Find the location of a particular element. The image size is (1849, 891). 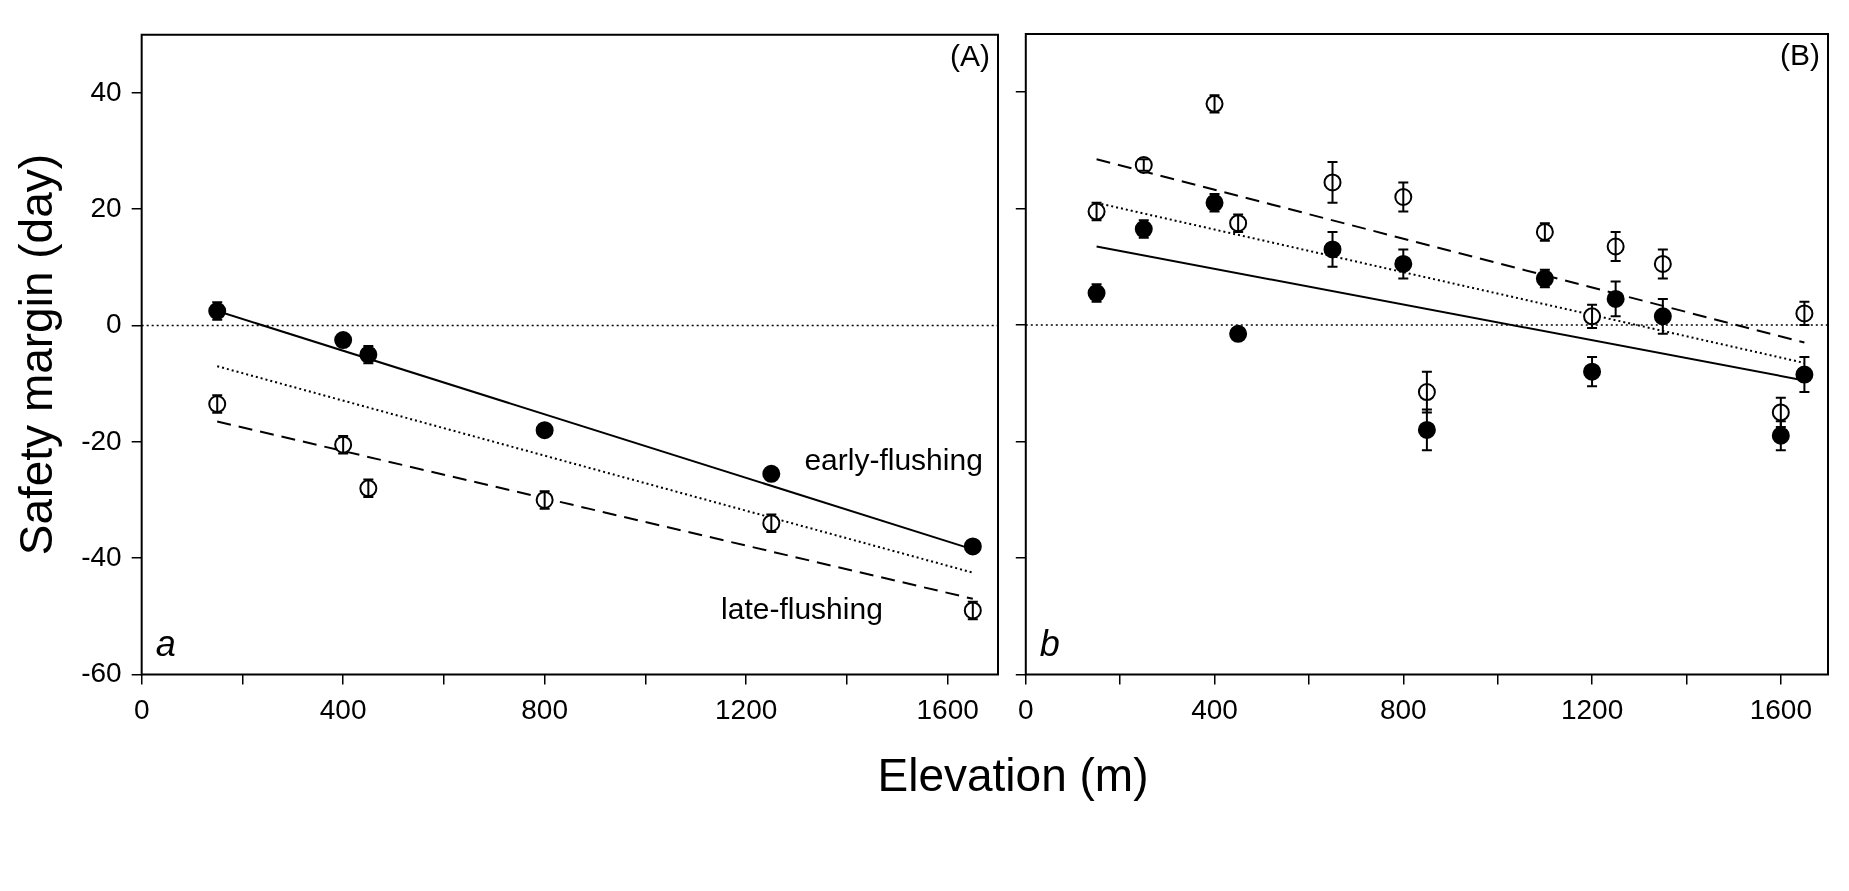

y-tick-label: 0 is located at coordinates (114, 324).